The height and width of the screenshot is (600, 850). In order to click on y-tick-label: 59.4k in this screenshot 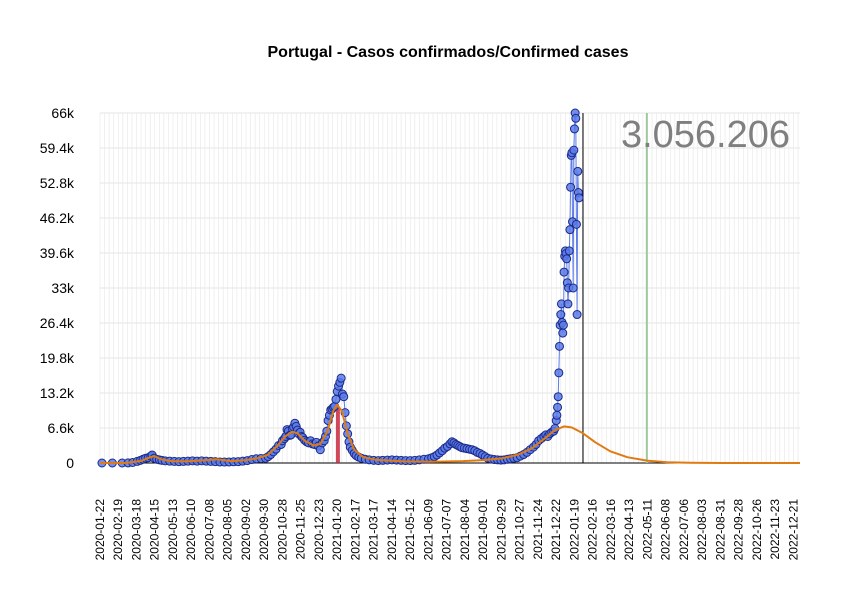, I will do `click(57, 148)`.